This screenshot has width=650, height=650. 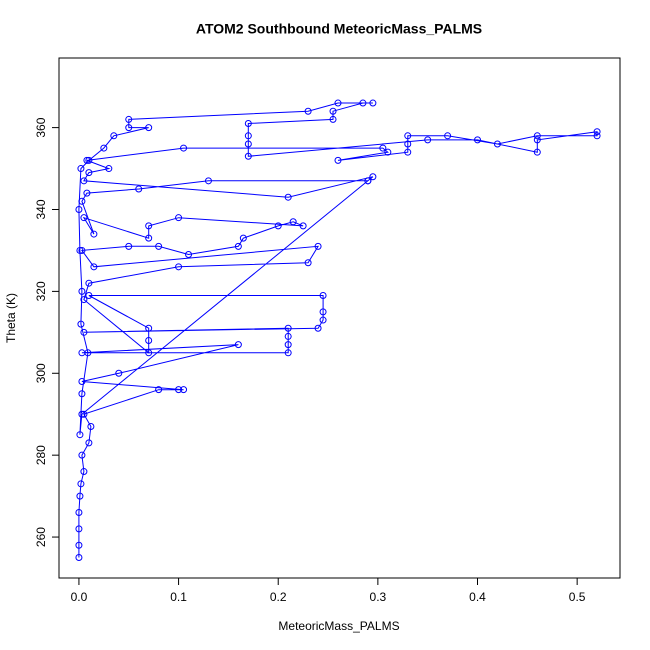 What do you see at coordinates (577, 597) in the screenshot?
I see `x-tick-label: 0.5` at bounding box center [577, 597].